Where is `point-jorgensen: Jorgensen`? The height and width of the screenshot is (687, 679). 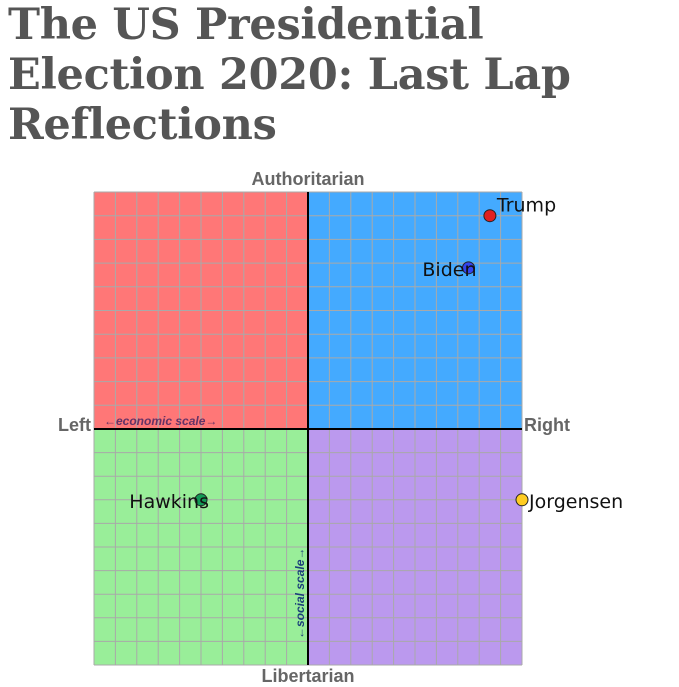 point-jorgensen: Jorgensen is located at coordinates (569, 502).